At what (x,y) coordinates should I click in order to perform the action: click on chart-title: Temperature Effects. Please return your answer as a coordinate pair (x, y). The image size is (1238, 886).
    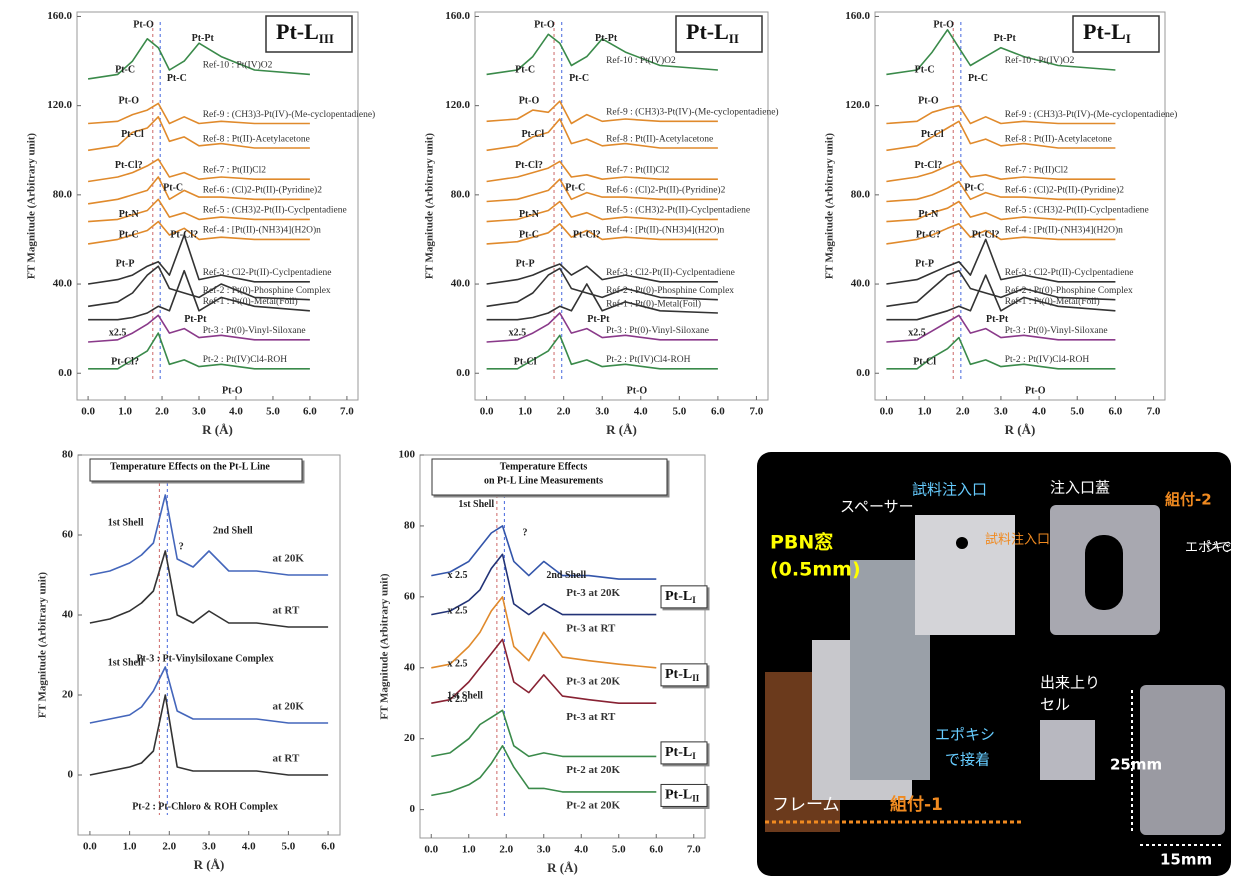
    Looking at the image, I should click on (544, 466).